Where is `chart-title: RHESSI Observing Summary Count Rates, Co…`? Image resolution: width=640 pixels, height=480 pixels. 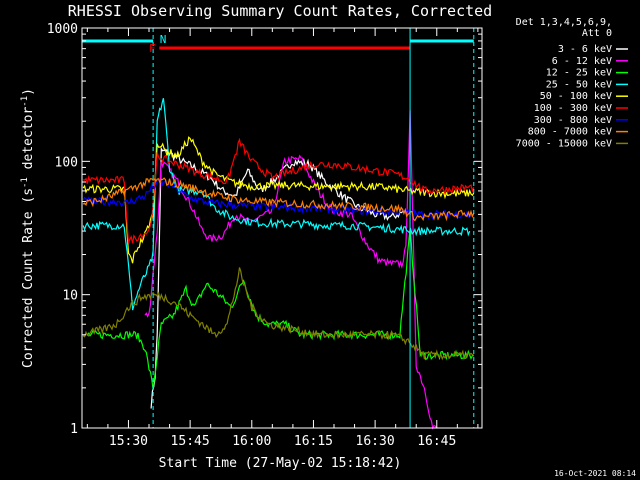
chart-title: RHESSI Observing Summary Count Rates, Co… is located at coordinates (280, 11).